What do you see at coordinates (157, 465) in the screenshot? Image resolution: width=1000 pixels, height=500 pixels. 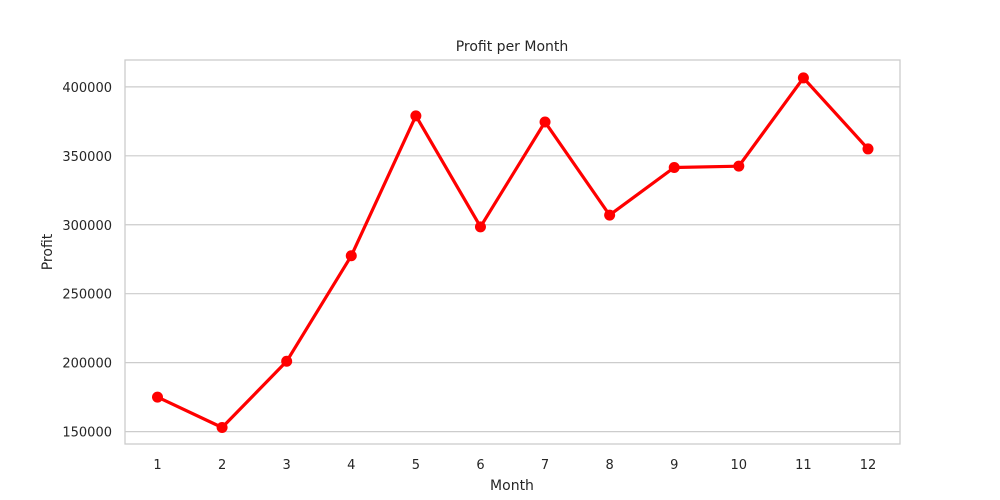 I see `x-tick-label: 1` at bounding box center [157, 465].